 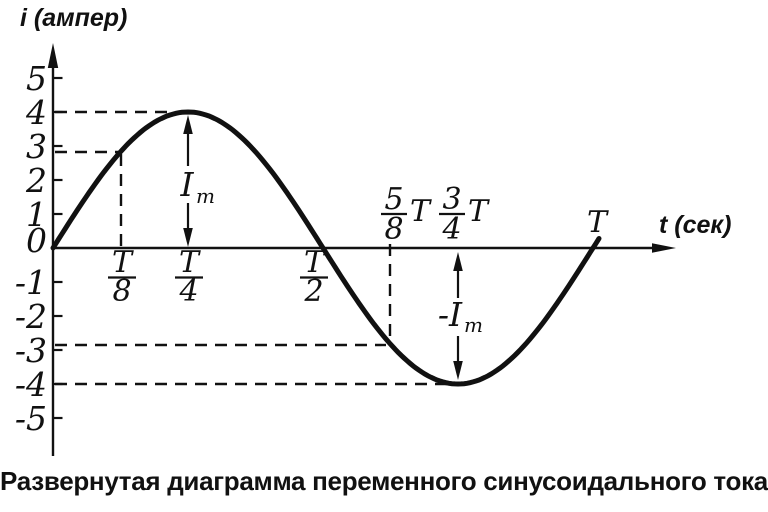 I want to click on im-label: I, so click(x=186, y=184).